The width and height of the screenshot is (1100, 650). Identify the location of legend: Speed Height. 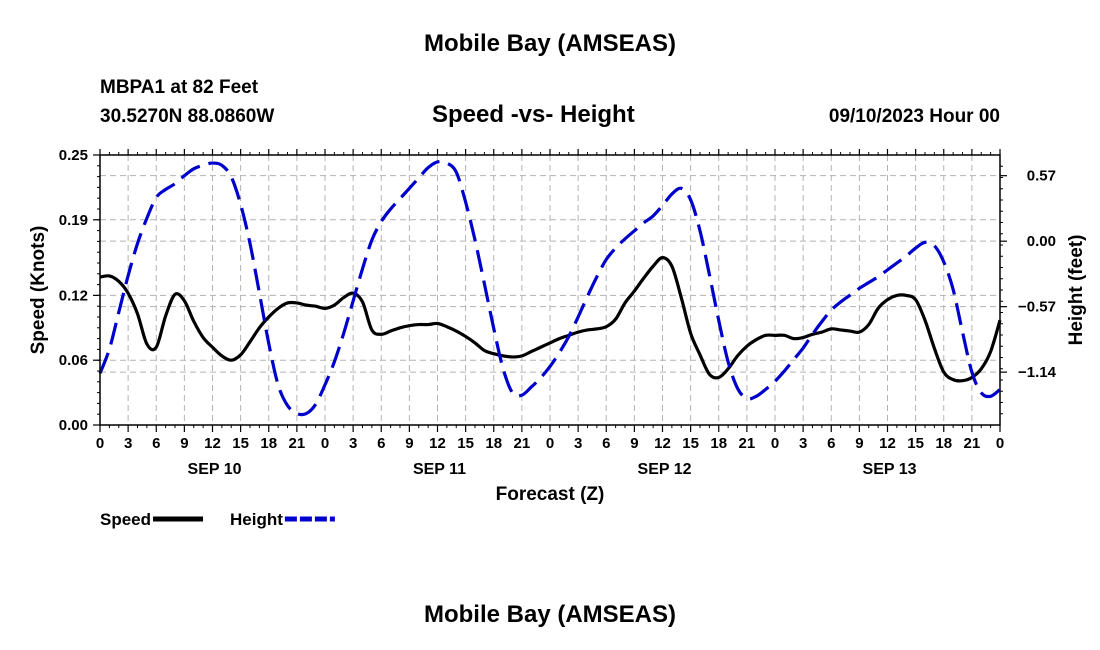
(217, 519).